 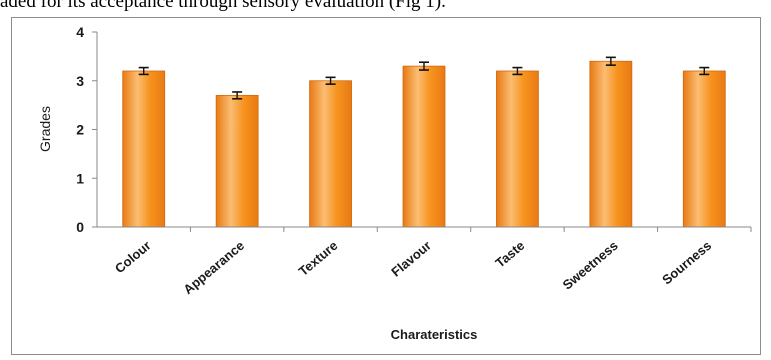 I want to click on x-tick-label: Colour, so click(x=133, y=257).